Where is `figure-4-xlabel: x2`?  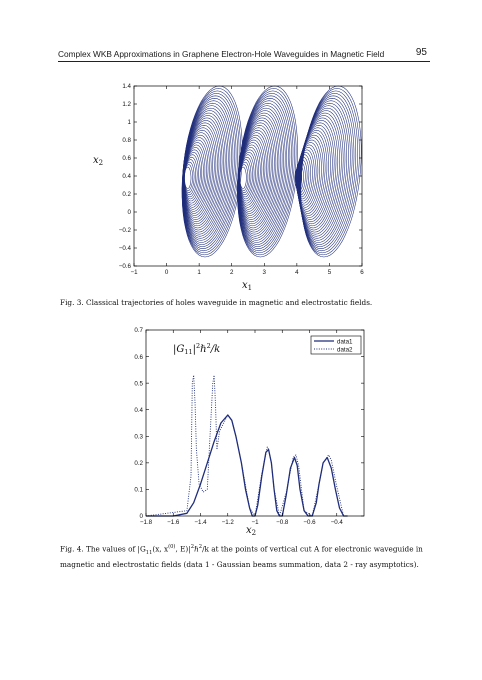 figure-4-xlabel: x2 is located at coordinates (251, 531).